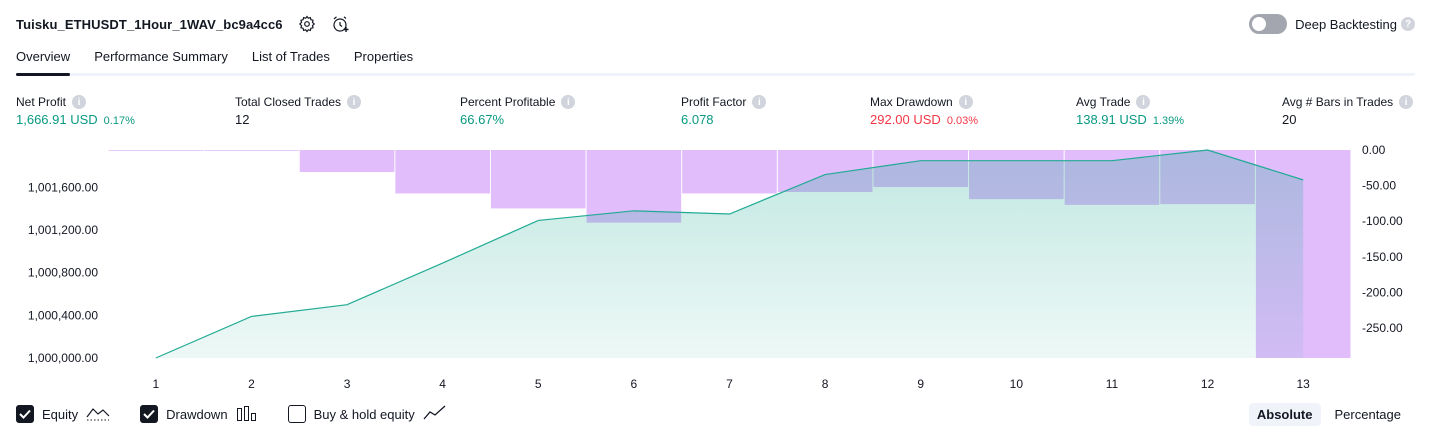  I want to click on buy-hold-line-icon, so click(435, 414).